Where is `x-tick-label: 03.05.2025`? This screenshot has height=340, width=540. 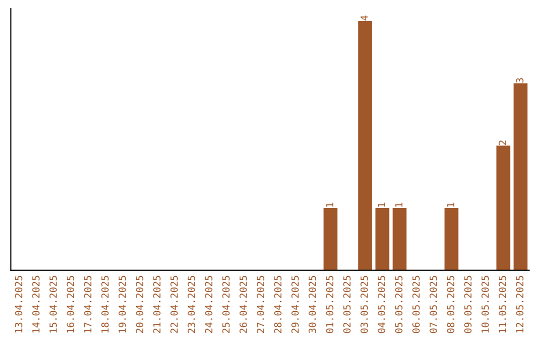
x-tick-label: 03.05.2025 is located at coordinates (364, 305).